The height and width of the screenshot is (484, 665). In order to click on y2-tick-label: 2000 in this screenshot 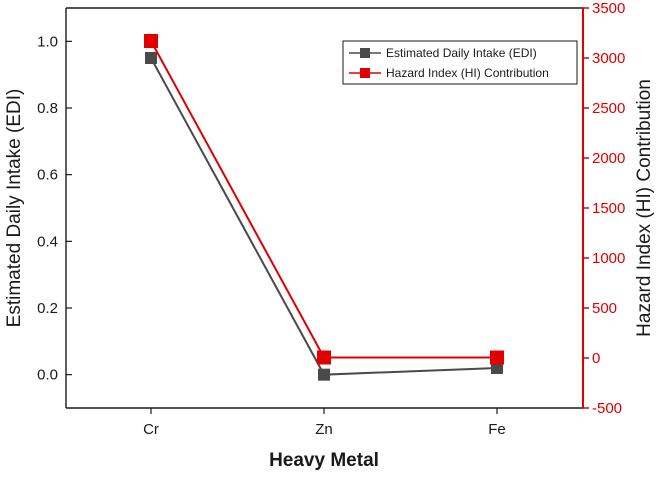, I will do `click(608, 158)`.